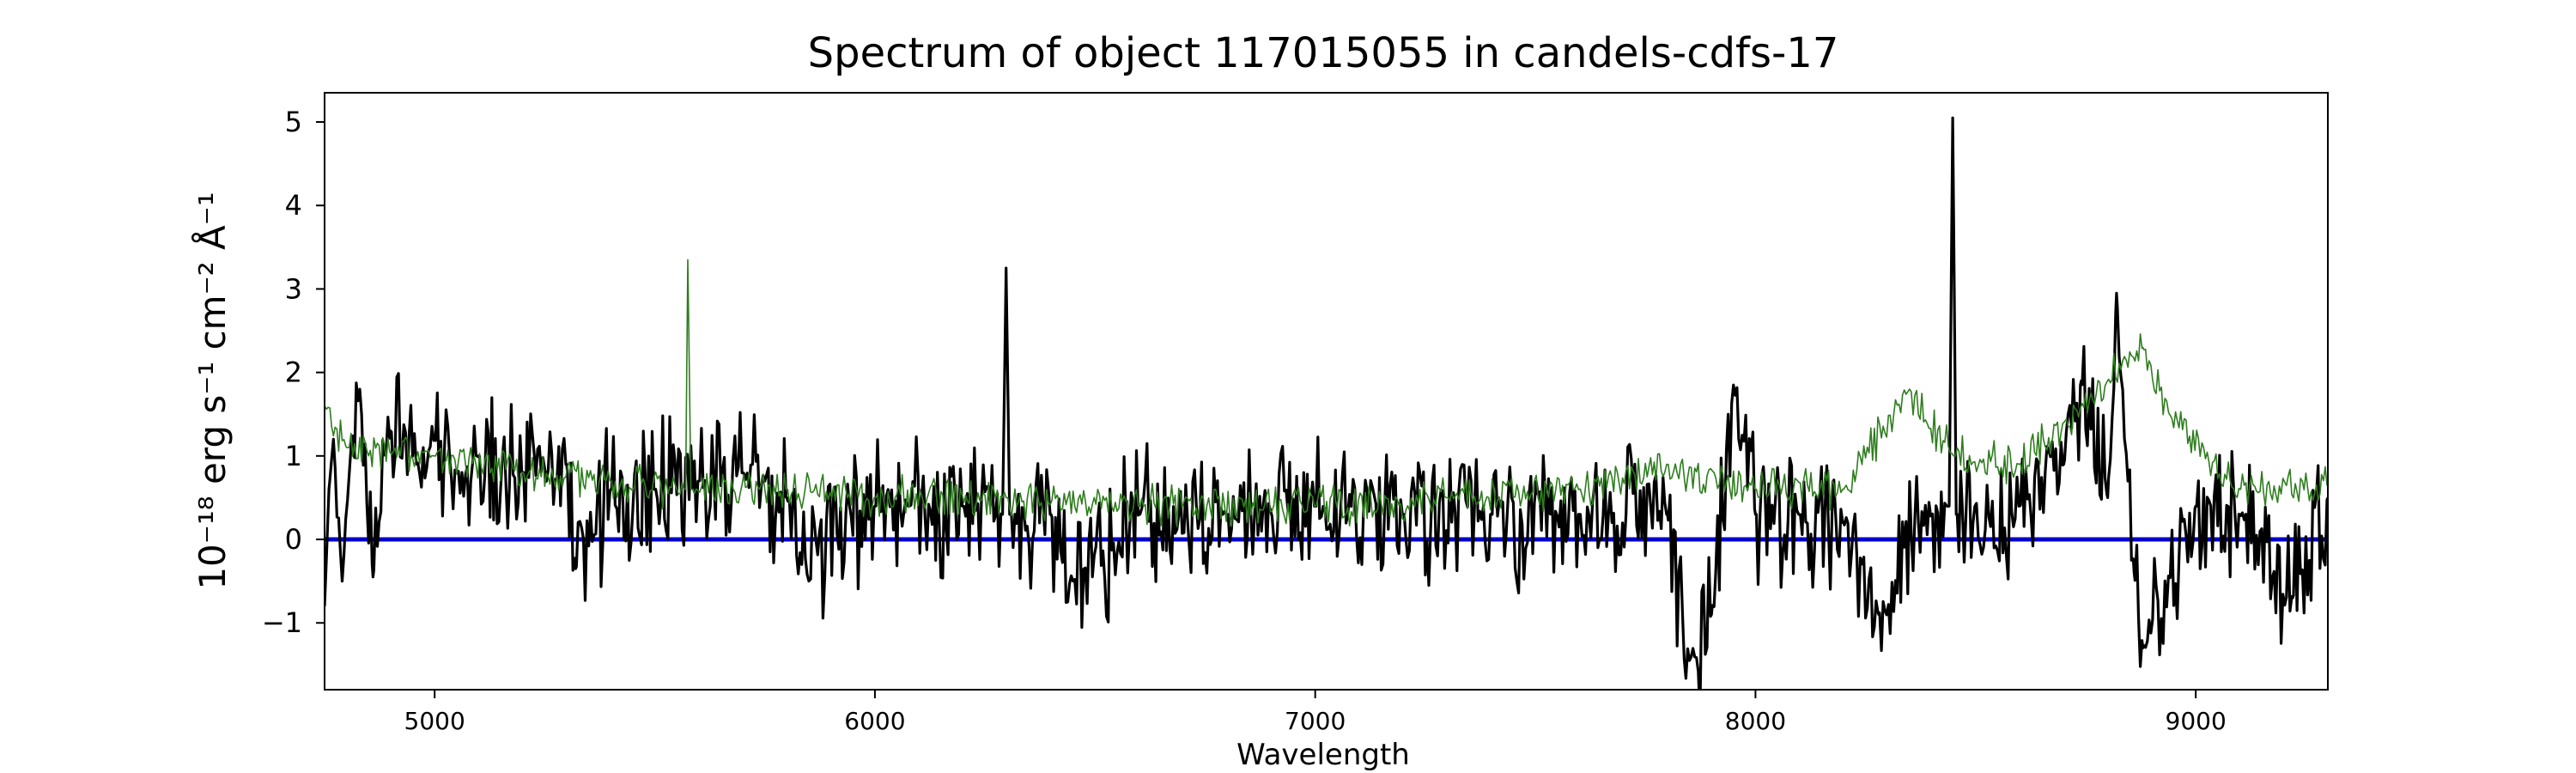 The image size is (2576, 773). What do you see at coordinates (213, 390) in the screenshot?
I see `y-axis-label: 10⁻¹⁸ erg s⁻¹ cm⁻² Å⁻¹` at bounding box center [213, 390].